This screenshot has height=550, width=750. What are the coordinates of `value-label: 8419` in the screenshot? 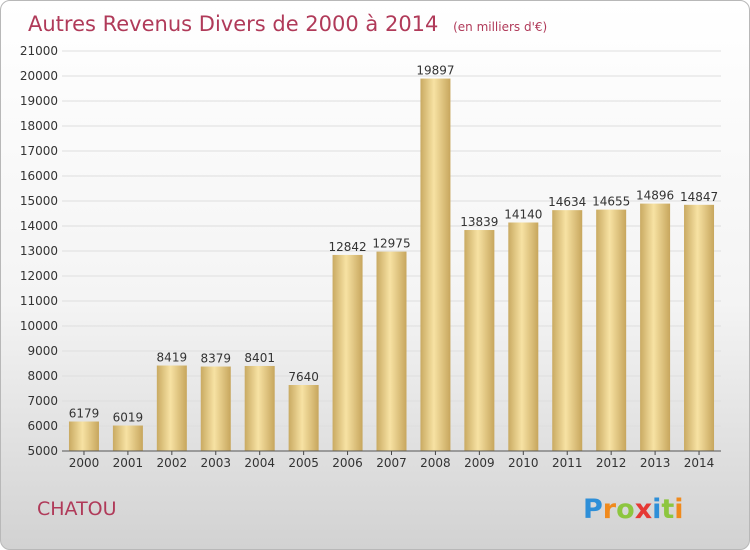 It's located at (172, 358).